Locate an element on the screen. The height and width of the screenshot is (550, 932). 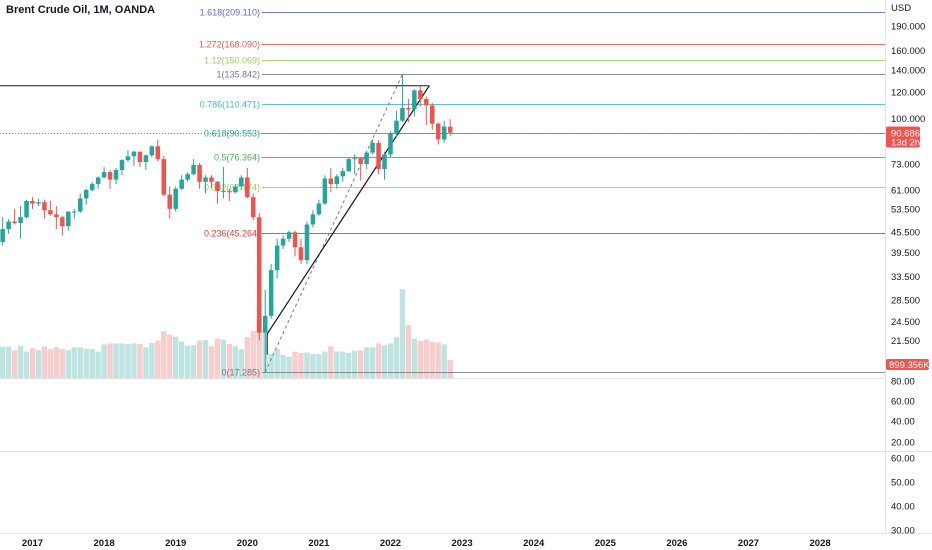
price-axis-tick: 61.000 is located at coordinates (905, 190).